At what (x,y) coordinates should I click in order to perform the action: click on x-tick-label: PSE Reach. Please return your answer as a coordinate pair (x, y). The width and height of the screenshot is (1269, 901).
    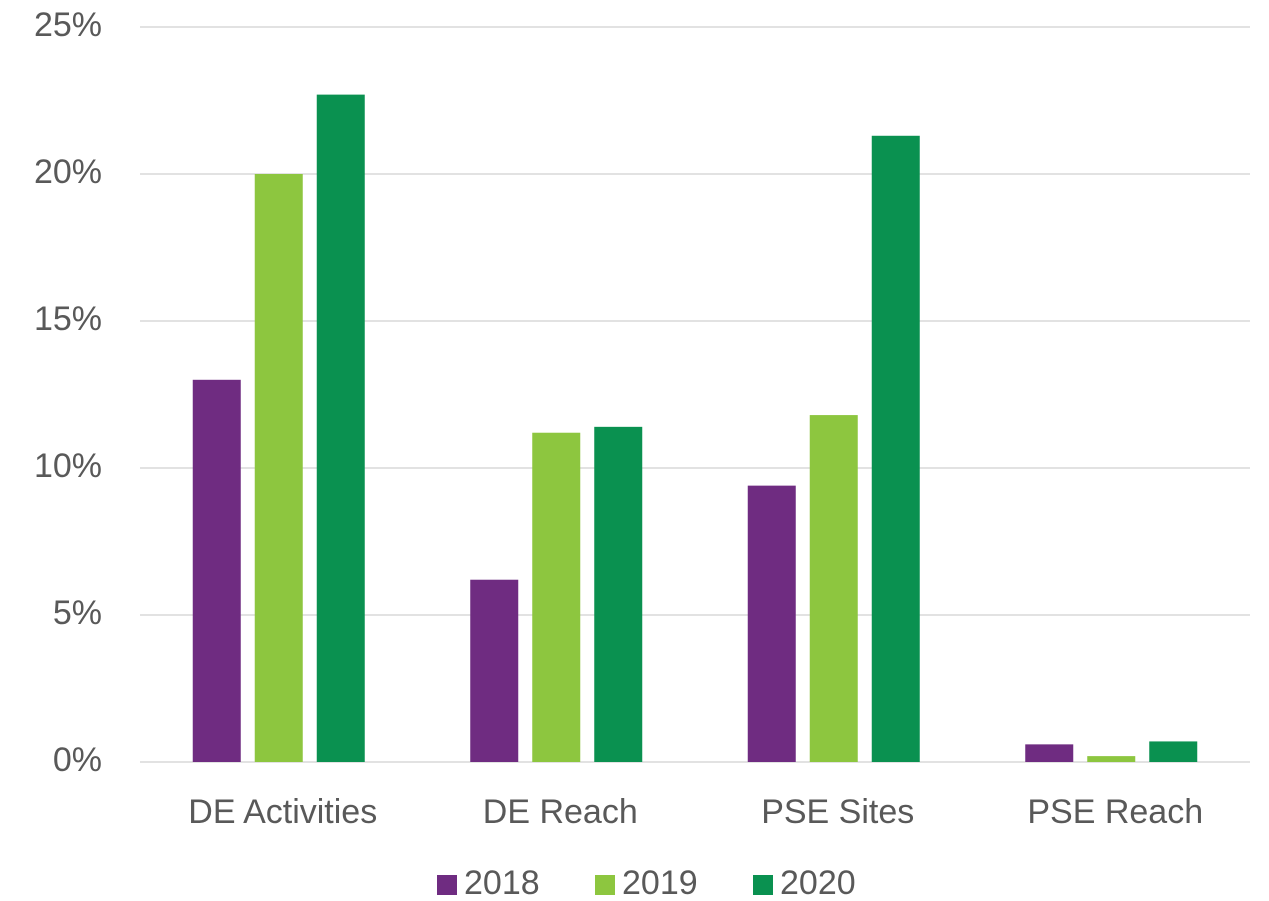
    Looking at the image, I should click on (1115, 812).